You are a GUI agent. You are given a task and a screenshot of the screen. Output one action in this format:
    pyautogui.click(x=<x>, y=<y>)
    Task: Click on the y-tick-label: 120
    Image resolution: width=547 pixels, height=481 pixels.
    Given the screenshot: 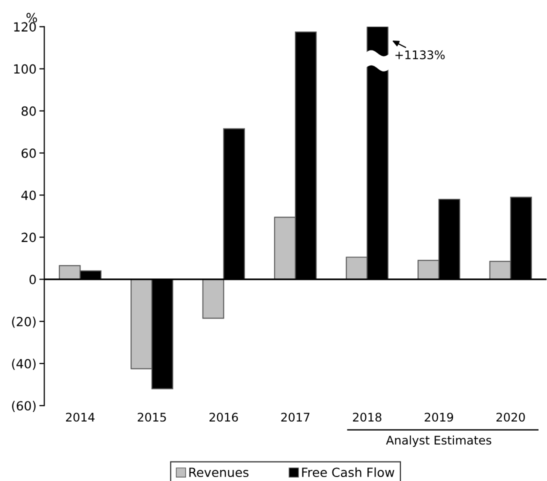 What is the action you would take?
    pyautogui.click(x=25, y=27)
    